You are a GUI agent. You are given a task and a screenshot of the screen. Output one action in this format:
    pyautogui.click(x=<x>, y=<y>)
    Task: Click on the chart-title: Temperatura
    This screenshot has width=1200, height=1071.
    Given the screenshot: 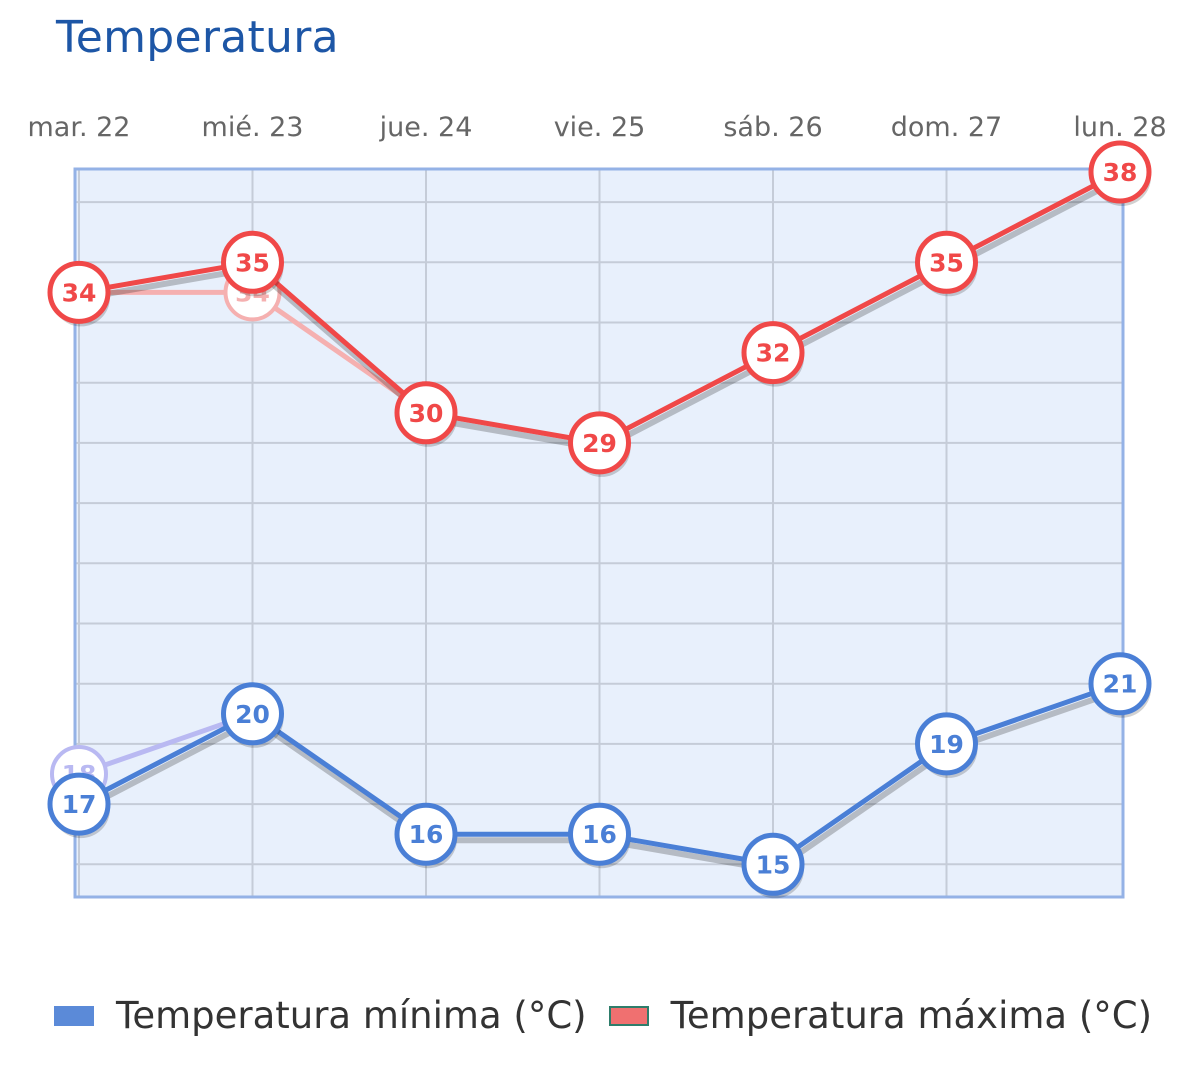 What is the action you would take?
    pyautogui.click(x=197, y=37)
    